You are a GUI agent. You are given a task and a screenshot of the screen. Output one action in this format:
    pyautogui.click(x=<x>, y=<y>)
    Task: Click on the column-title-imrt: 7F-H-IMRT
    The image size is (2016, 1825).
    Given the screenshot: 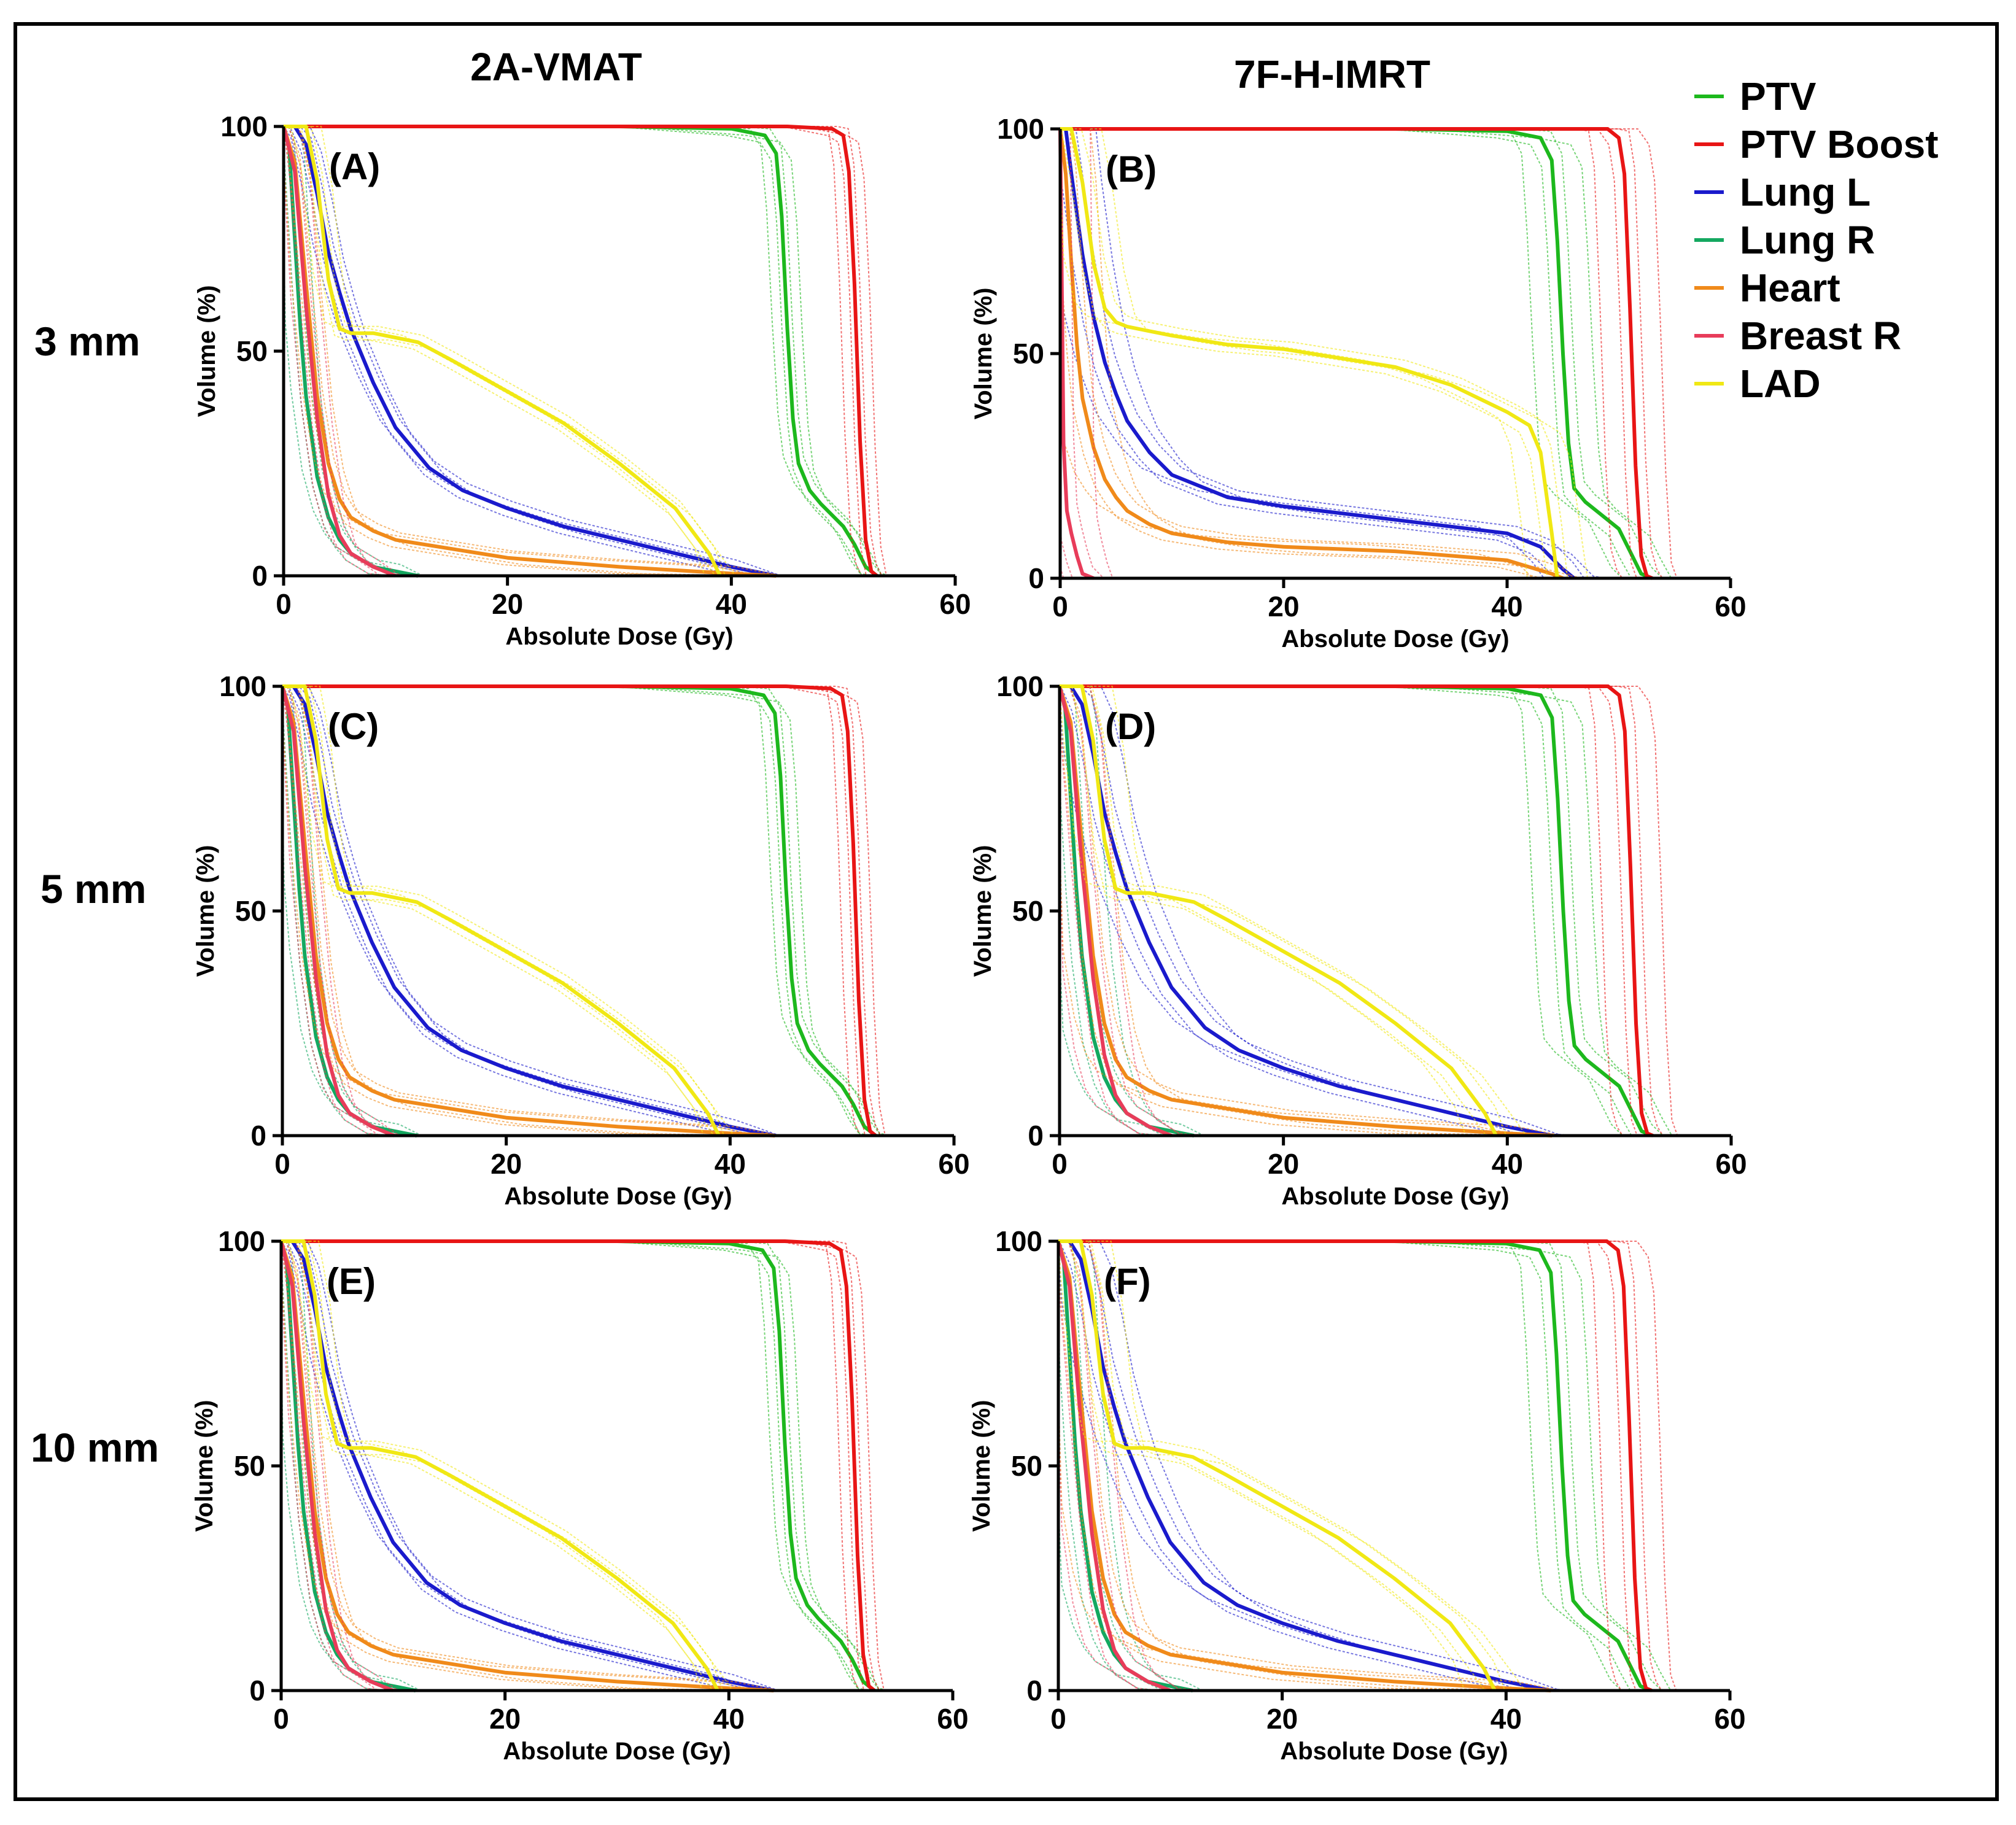 What is the action you would take?
    pyautogui.click(x=1332, y=74)
    